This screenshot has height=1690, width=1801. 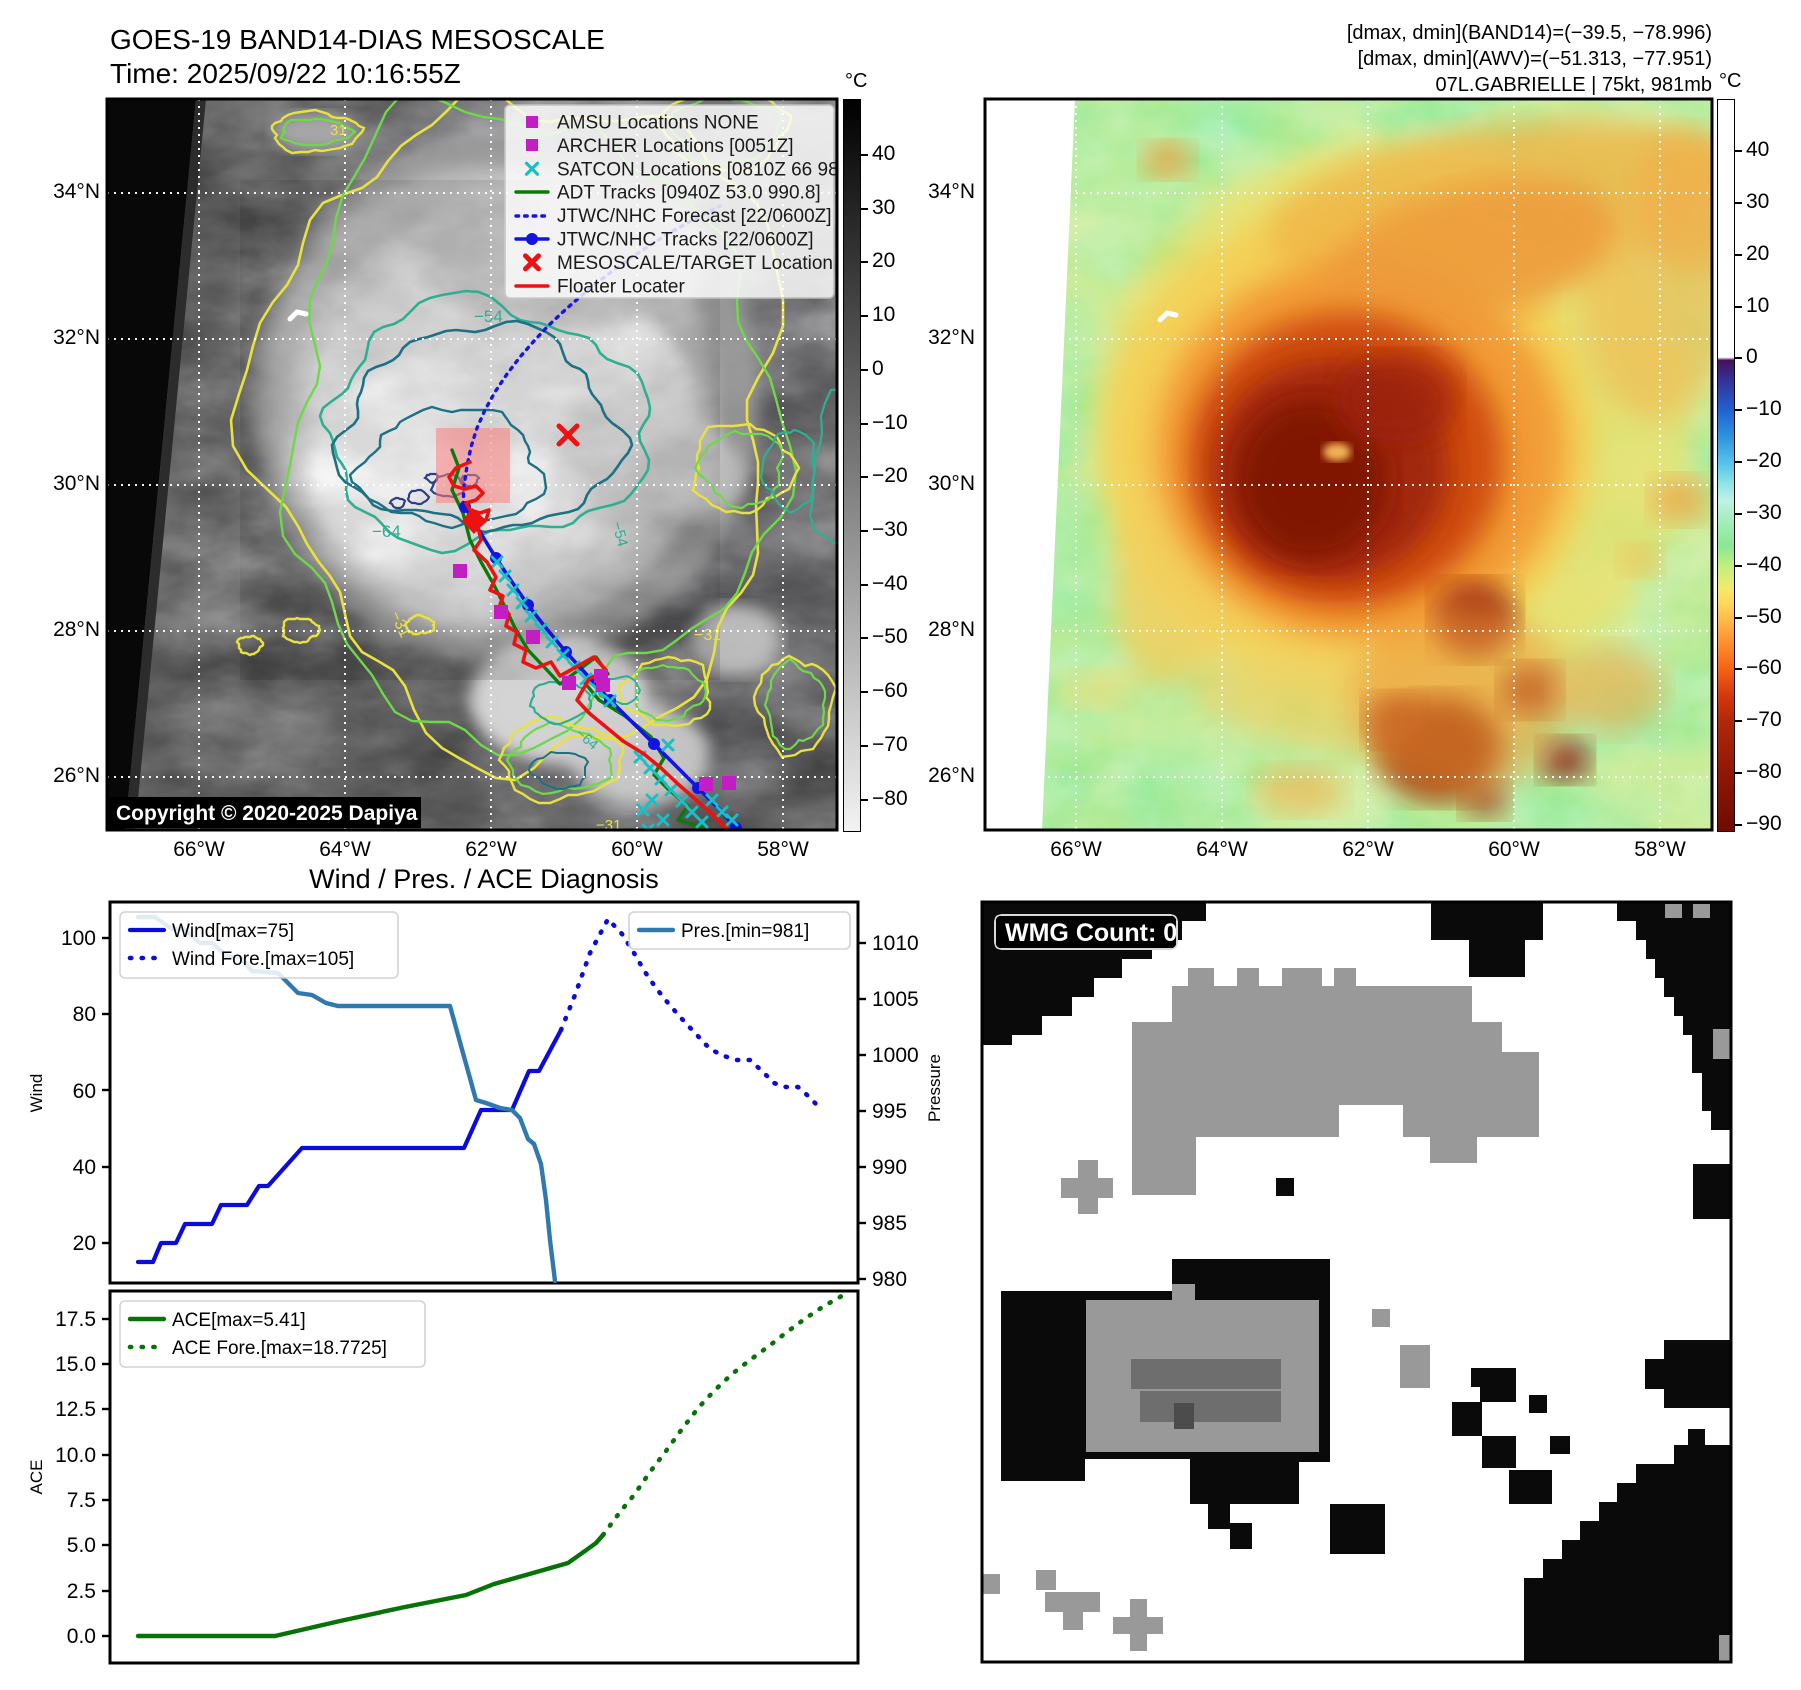 I want to click on svg-text: 31, so click(x=338, y=130).